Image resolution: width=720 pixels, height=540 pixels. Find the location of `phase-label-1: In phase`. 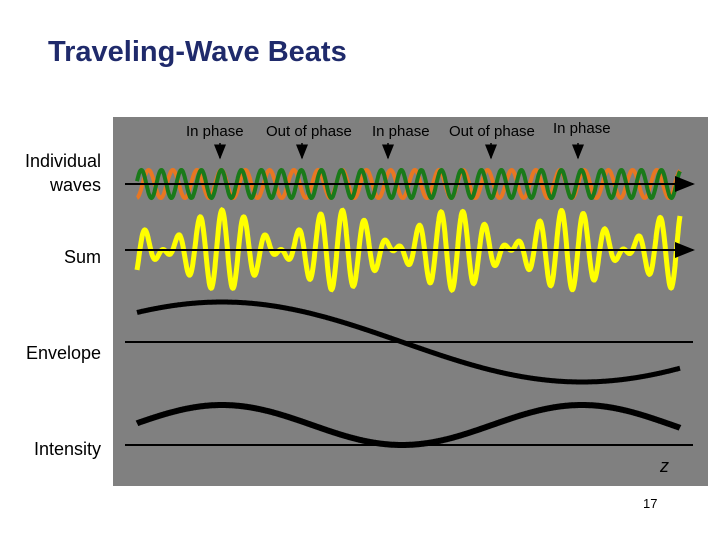

phase-label-1: In phase is located at coordinates (215, 131).